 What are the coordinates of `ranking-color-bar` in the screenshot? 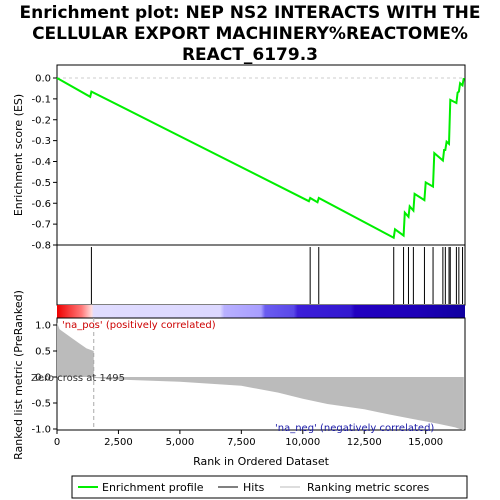 It's located at (261, 311).